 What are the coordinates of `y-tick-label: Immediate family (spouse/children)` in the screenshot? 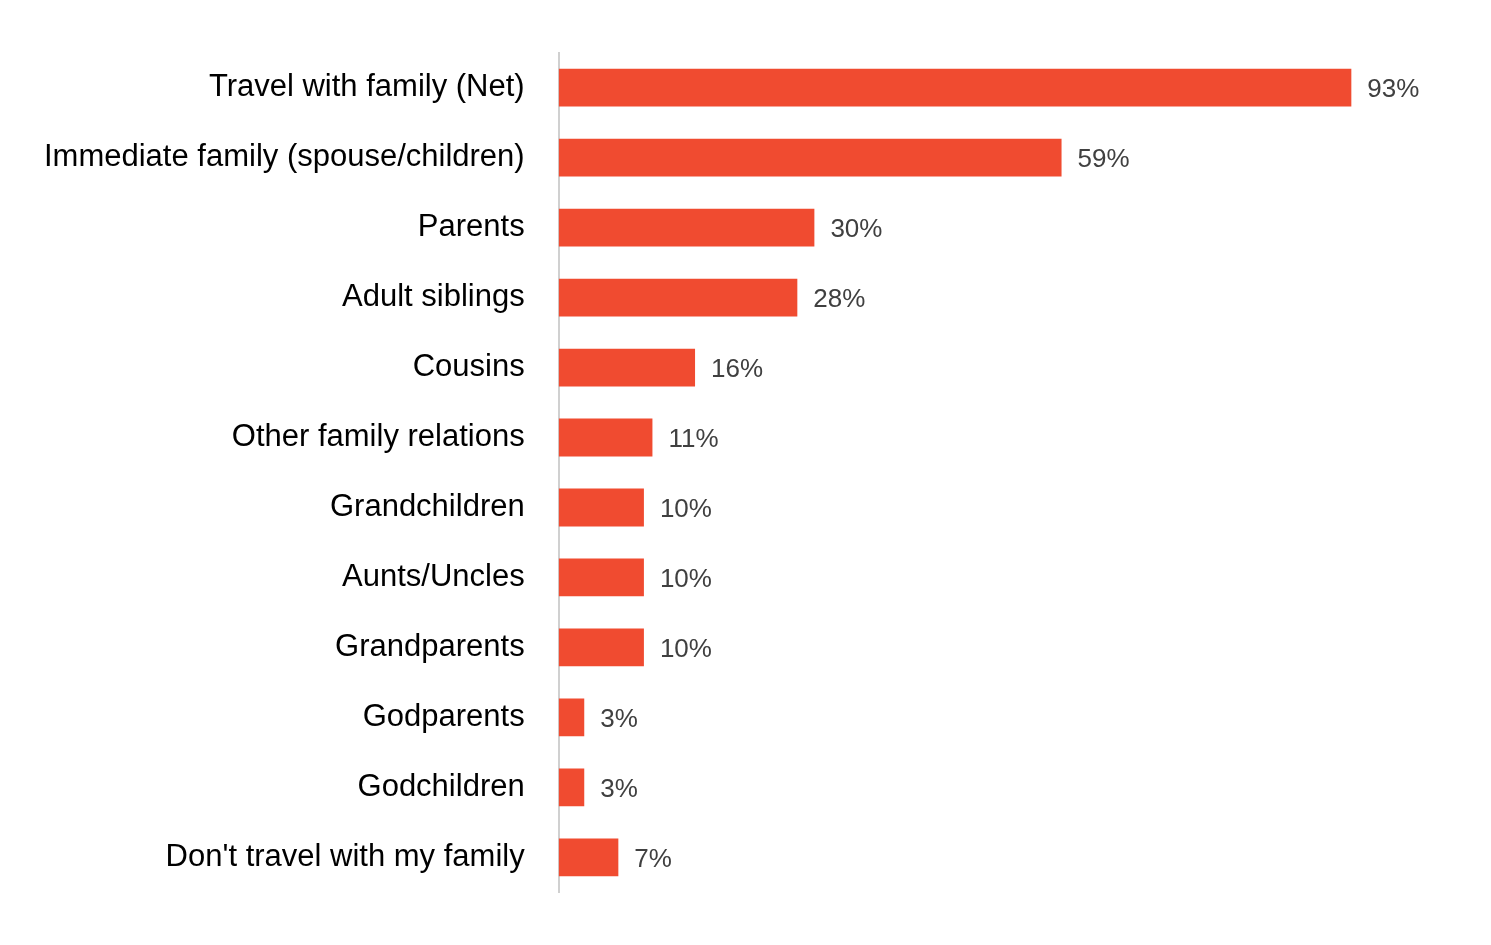 It's located at (284, 156).